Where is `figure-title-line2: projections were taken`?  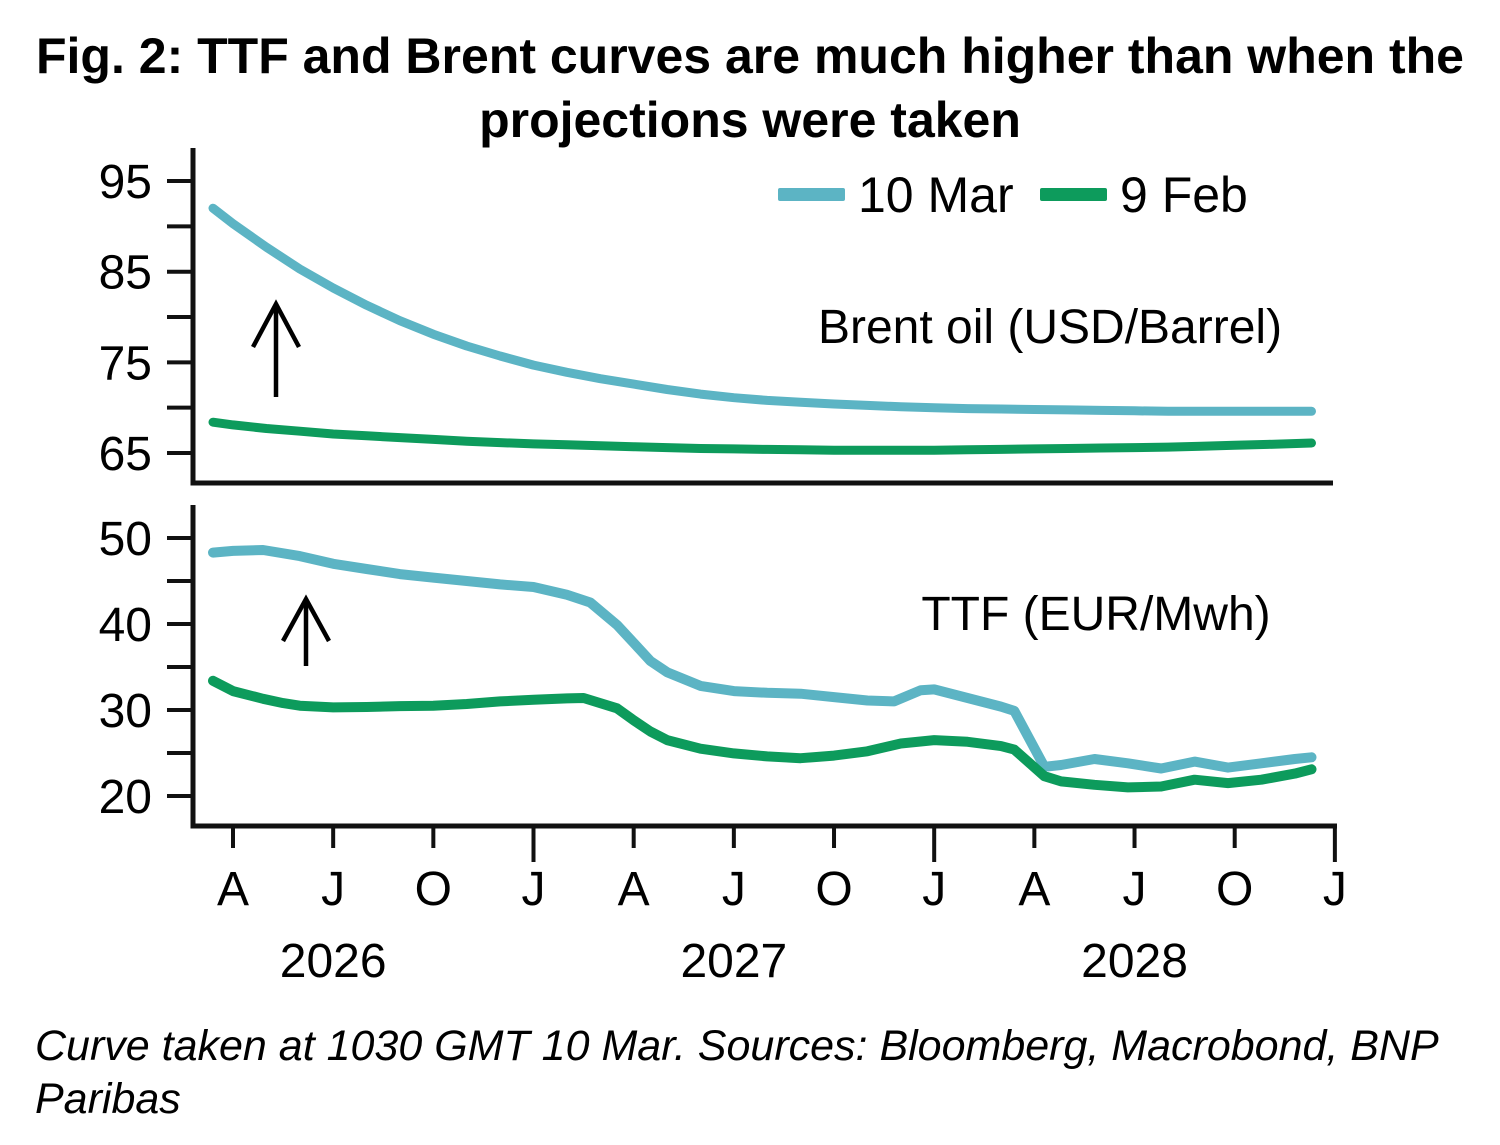 figure-title-line2: projections were taken is located at coordinates (750, 120).